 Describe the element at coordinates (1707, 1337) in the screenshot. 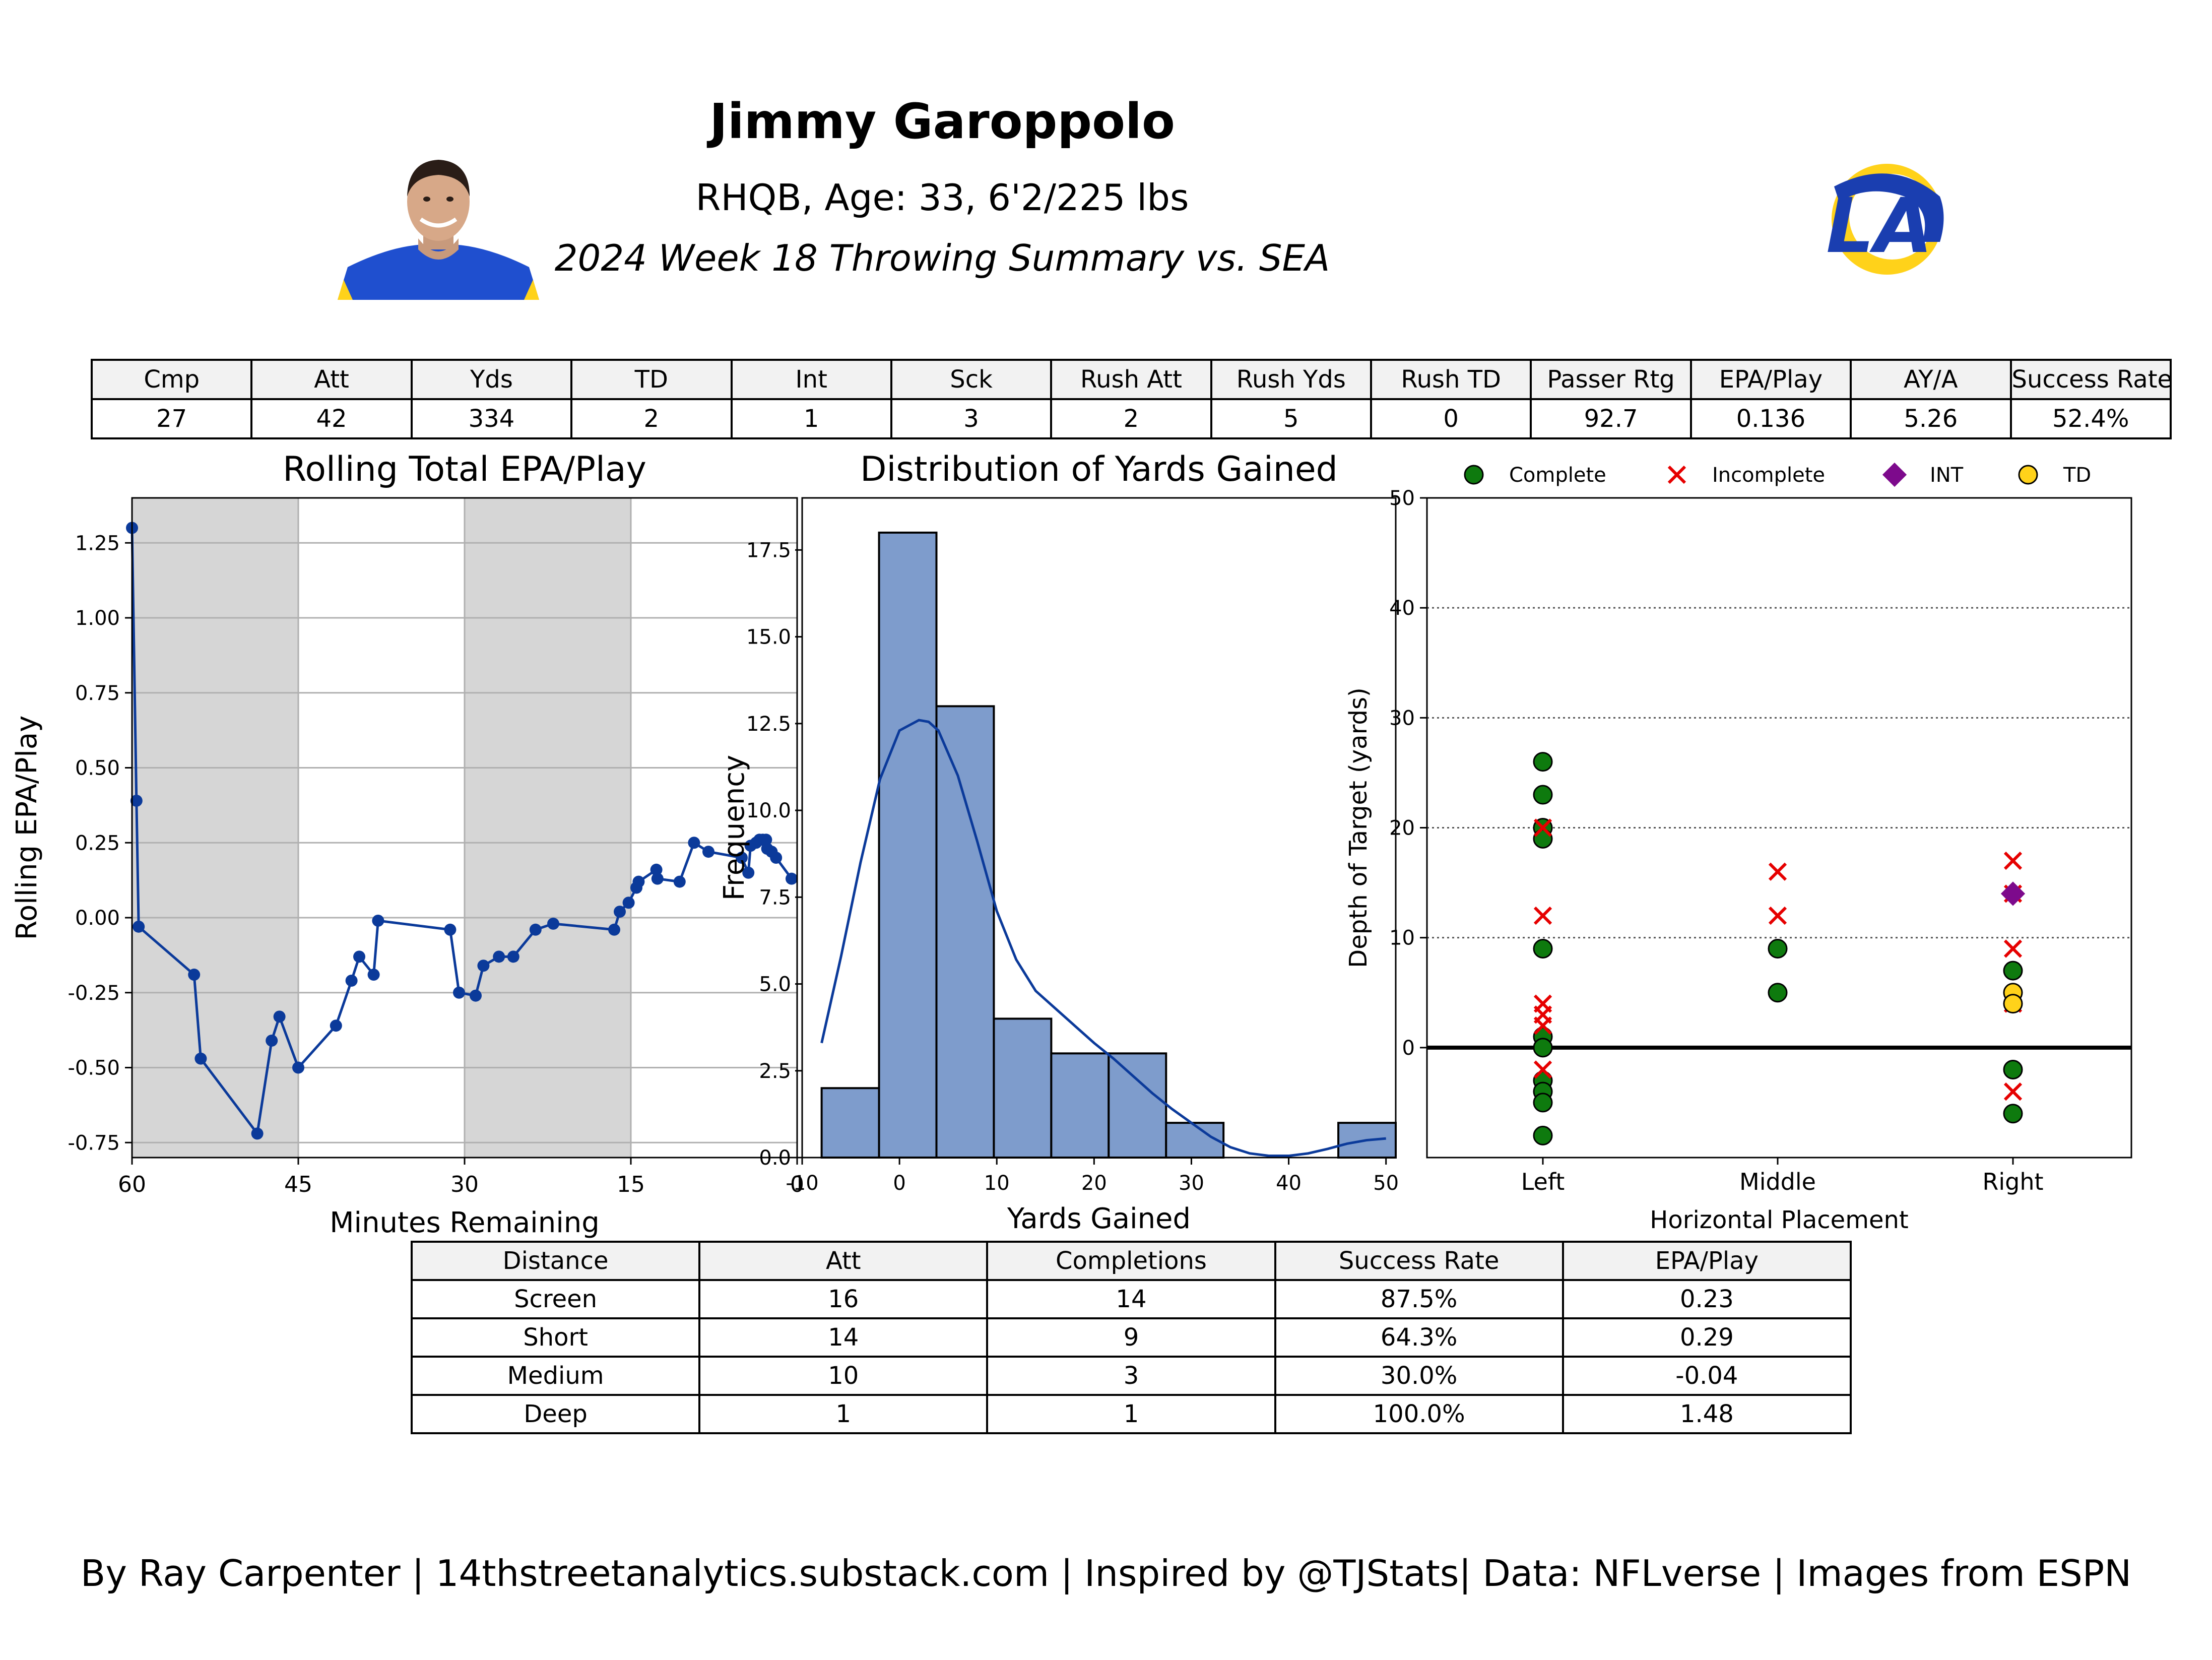

I see `distance-cell: 0.29` at that location.